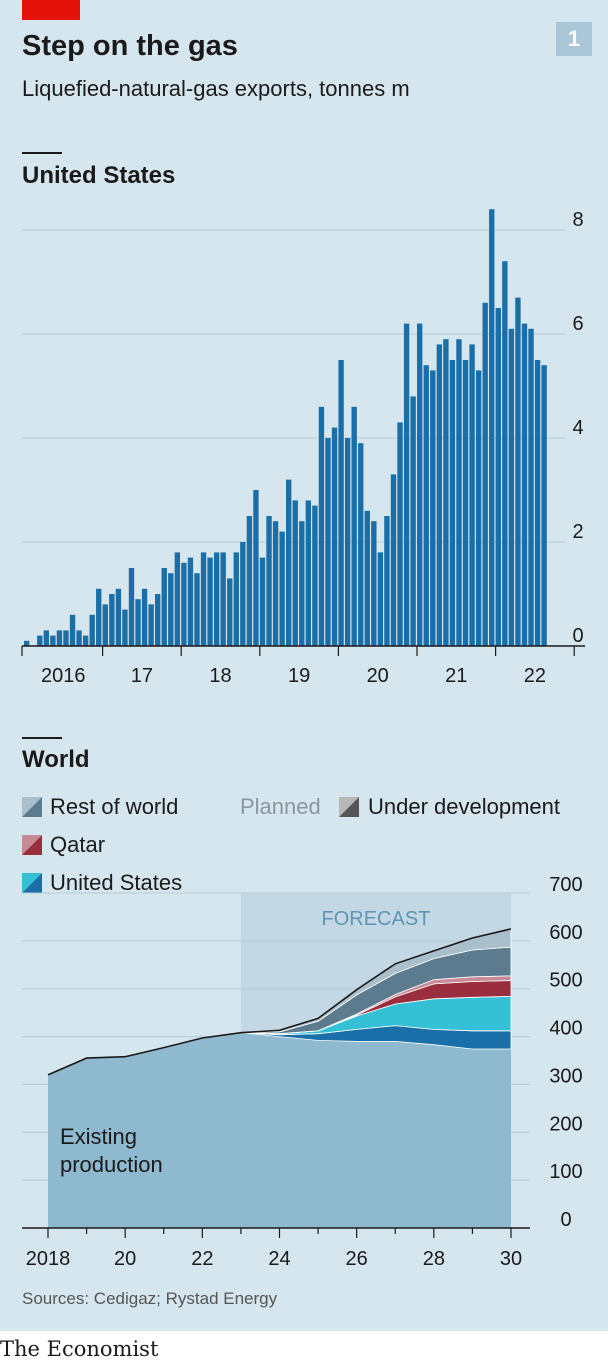  What do you see at coordinates (111, 1164) in the screenshot?
I see `existing-production-label: production` at bounding box center [111, 1164].